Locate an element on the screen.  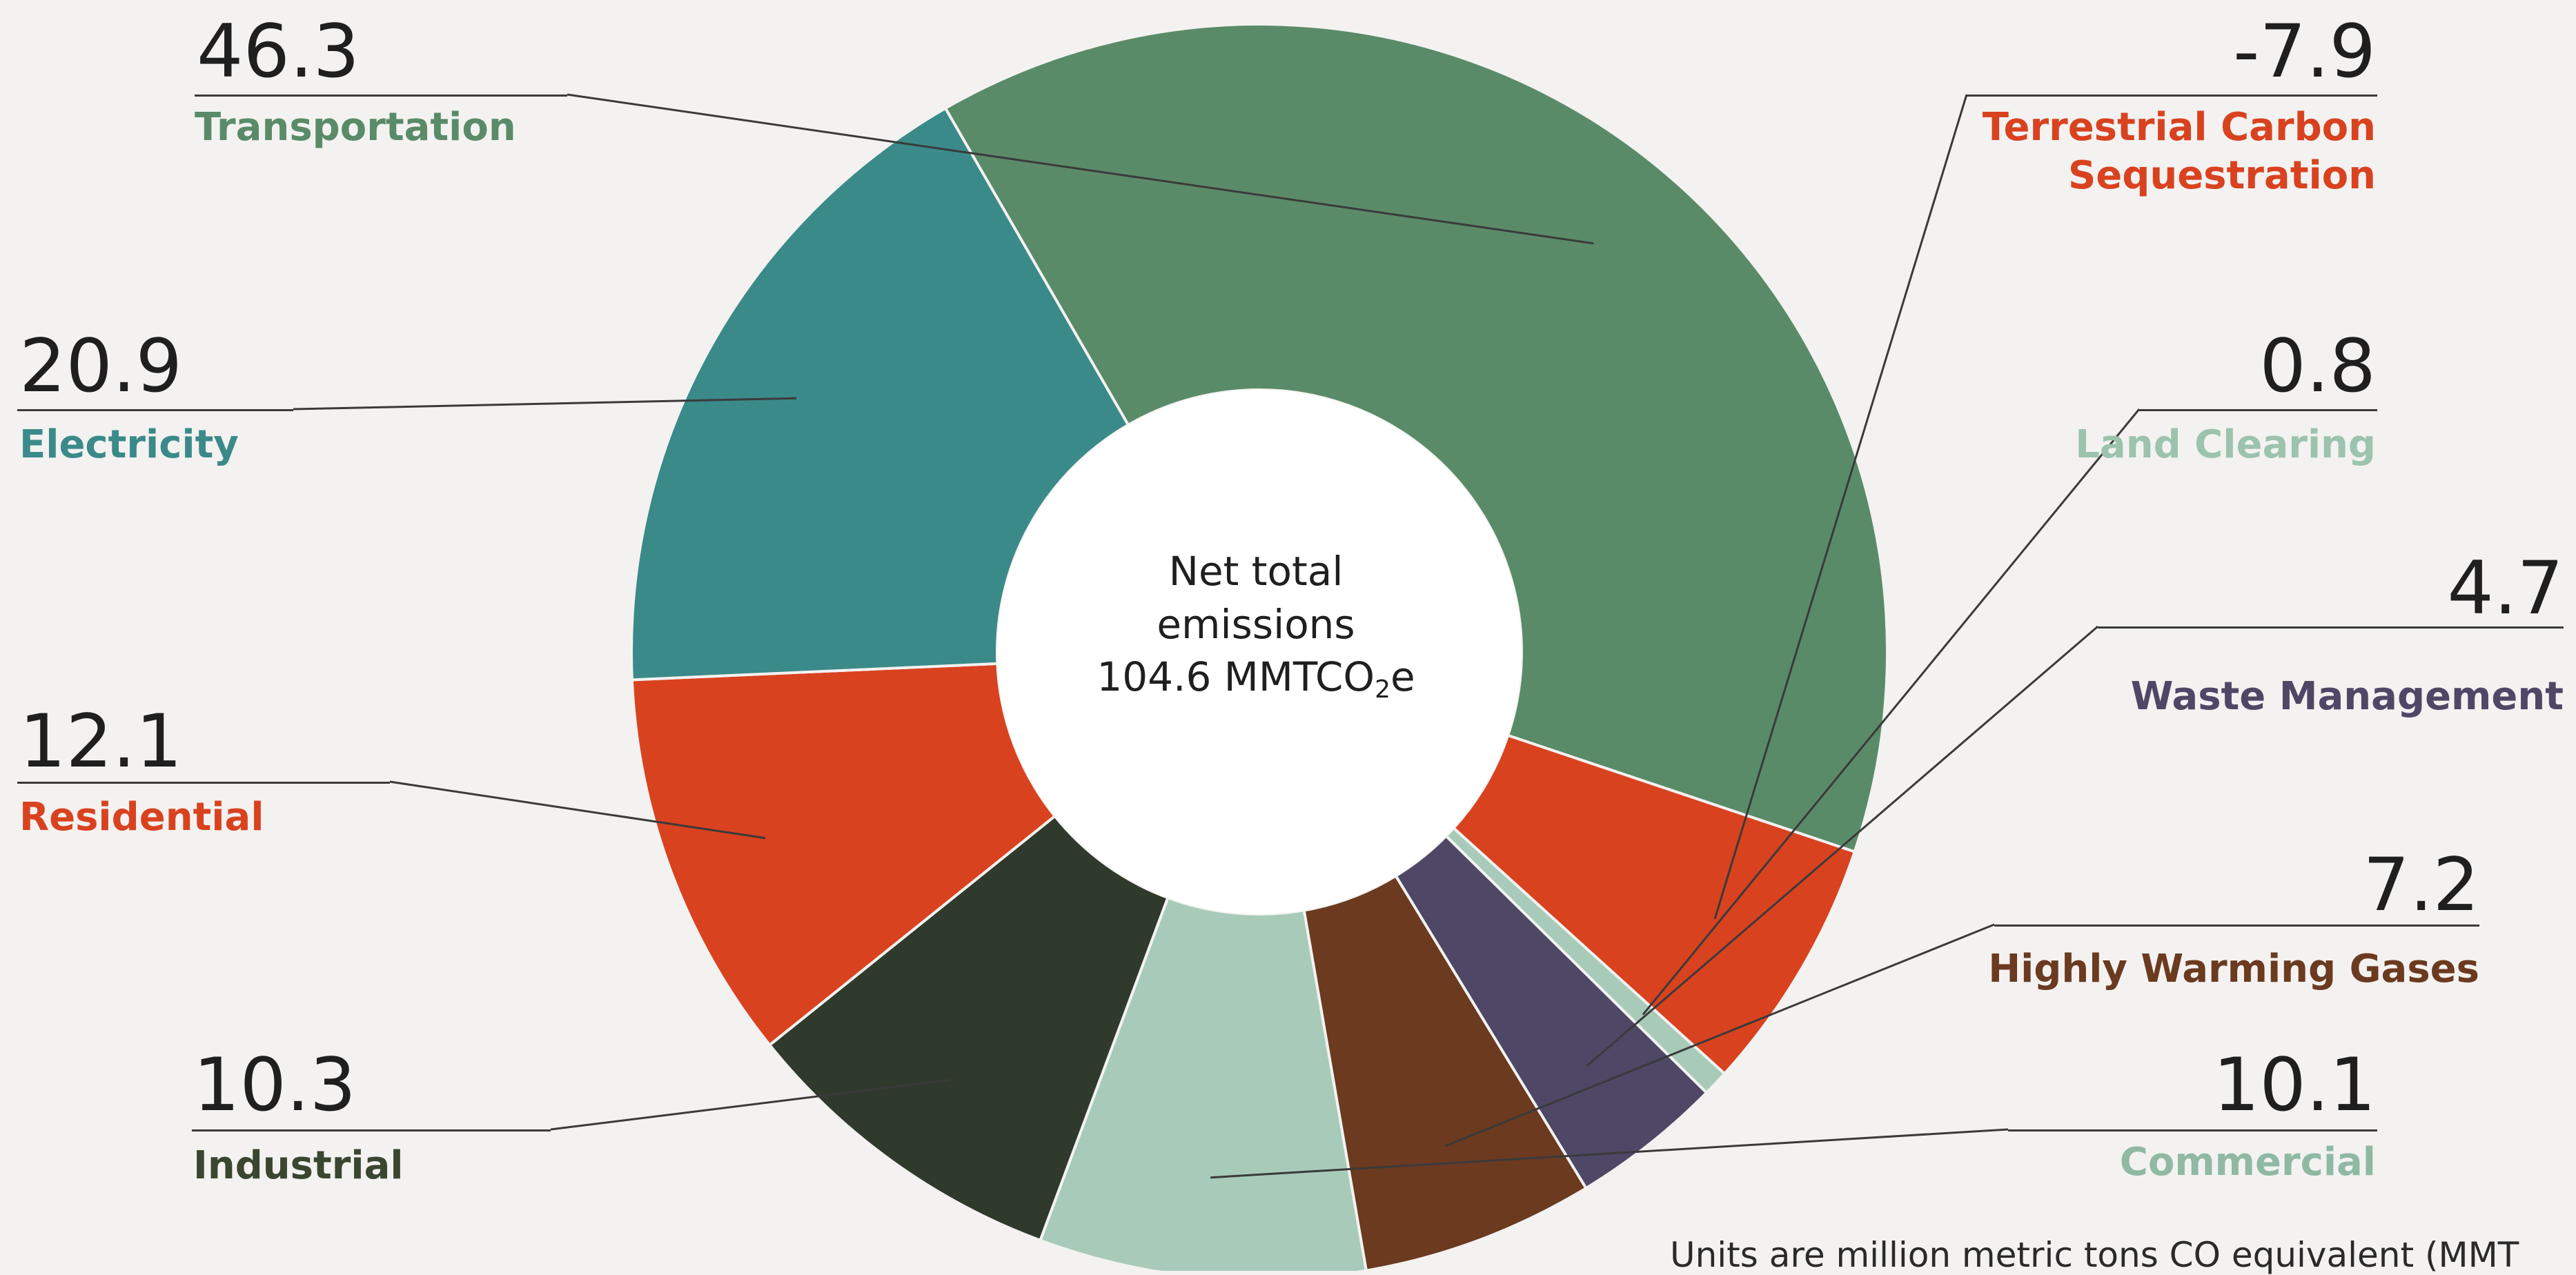
donut-center-hole is located at coordinates (1259, 652).